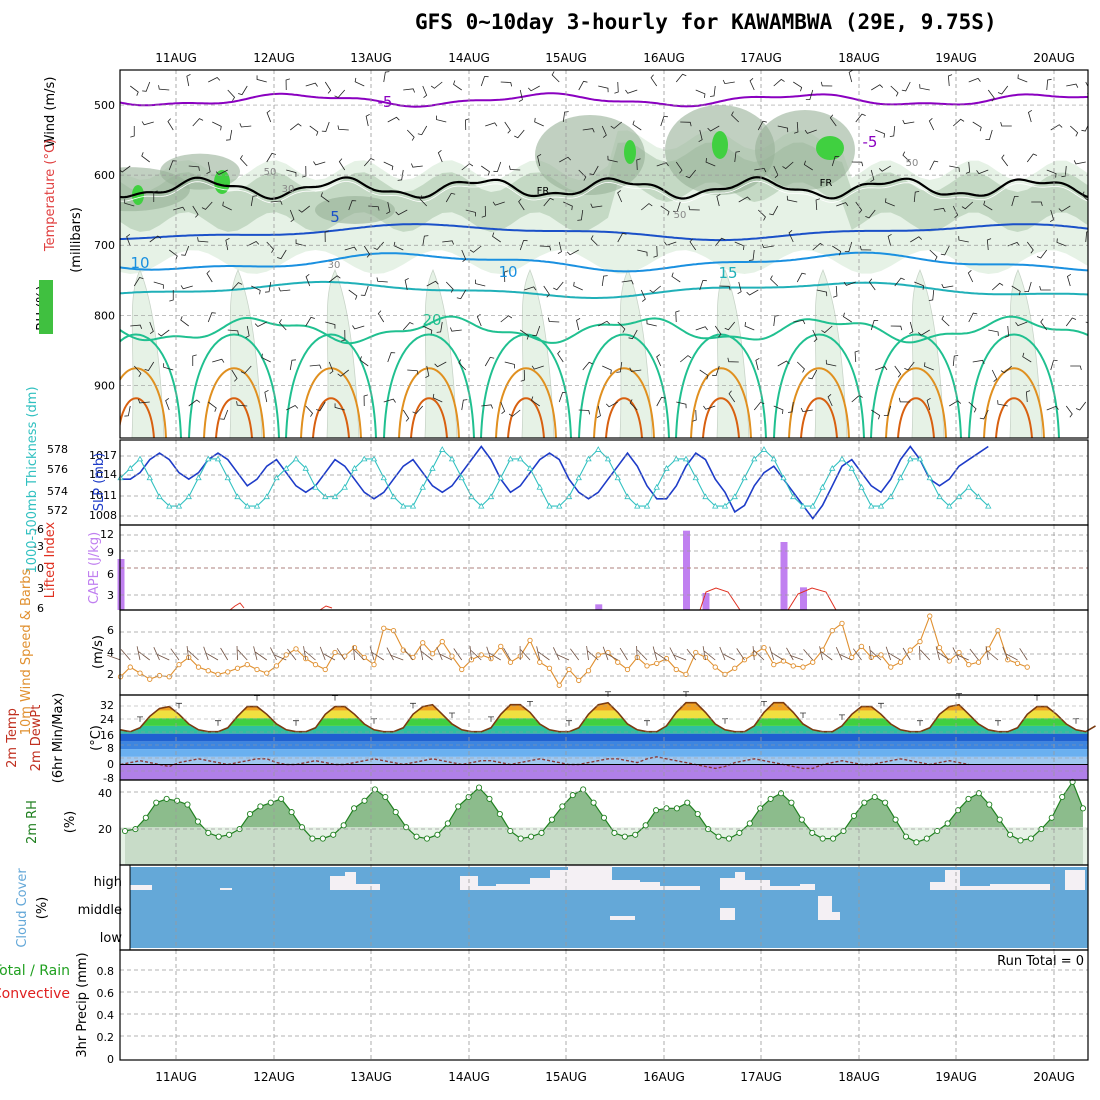 The image size is (1100, 1100). I want to click on tick-li--3: -3, so click(38, 546).